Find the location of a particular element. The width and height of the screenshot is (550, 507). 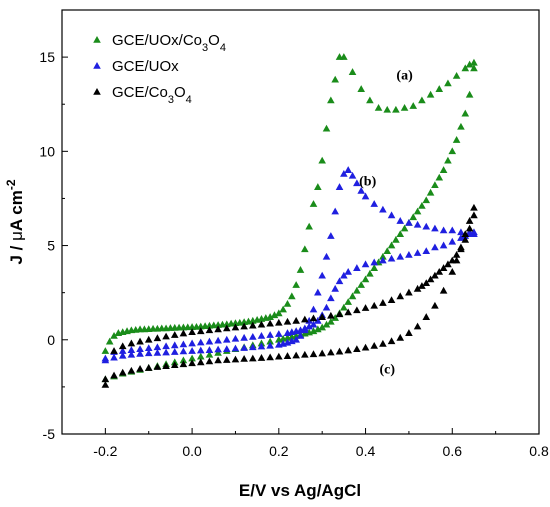

curve-annotation: (b) is located at coordinates (367, 181).